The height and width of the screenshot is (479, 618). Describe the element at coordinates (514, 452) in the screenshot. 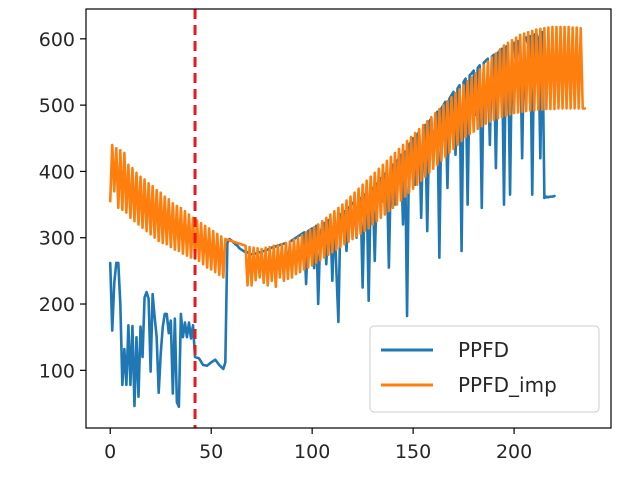

I see `x-tick-label: 200` at that location.